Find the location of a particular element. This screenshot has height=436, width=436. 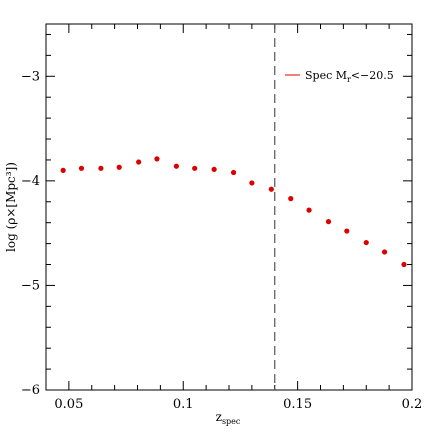

y-tick-label: −4 is located at coordinates (30, 181).